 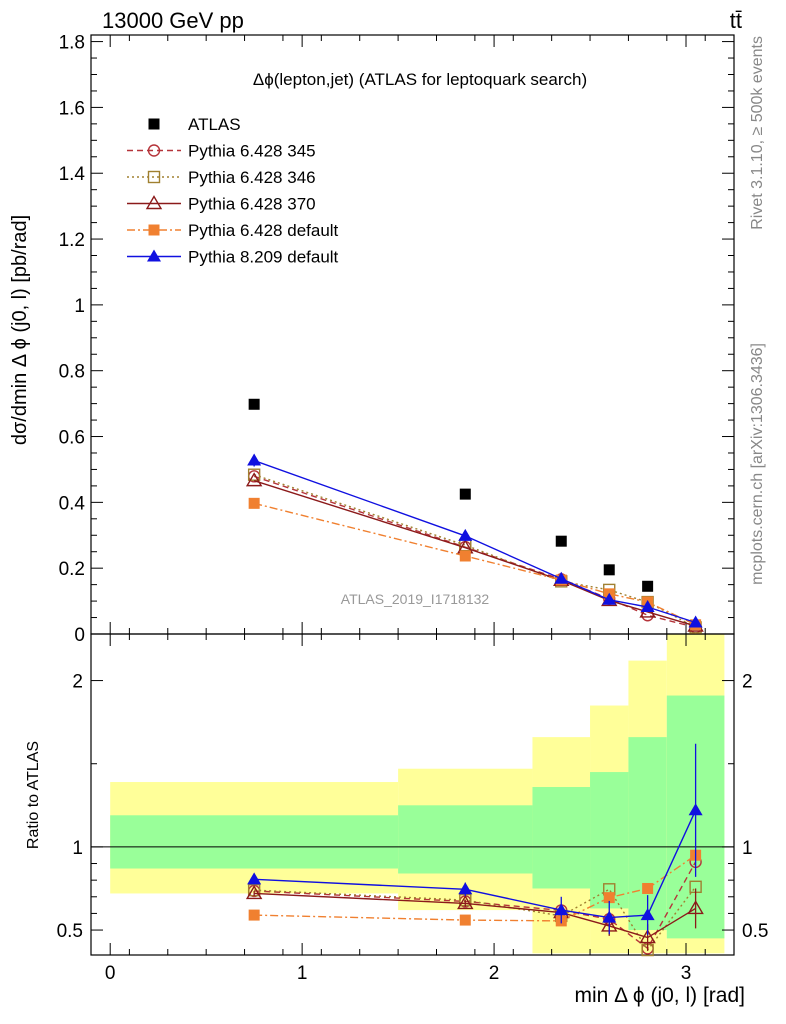 I want to click on main-y-tick-label: 1.6, so click(x=72, y=108).